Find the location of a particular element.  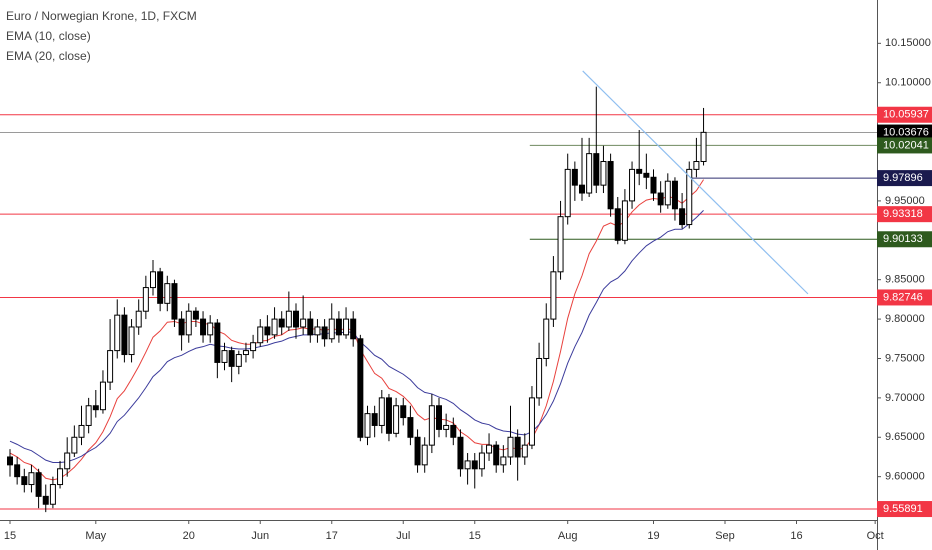

level-label: 9.93318 is located at coordinates (903, 214).